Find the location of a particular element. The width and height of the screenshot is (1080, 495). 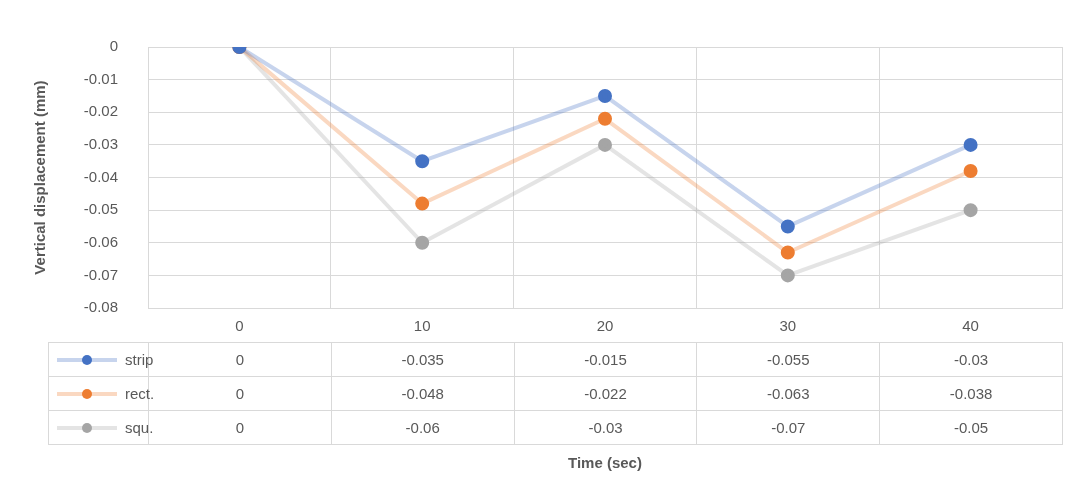

x-tick-label: 40 is located at coordinates (970, 326).